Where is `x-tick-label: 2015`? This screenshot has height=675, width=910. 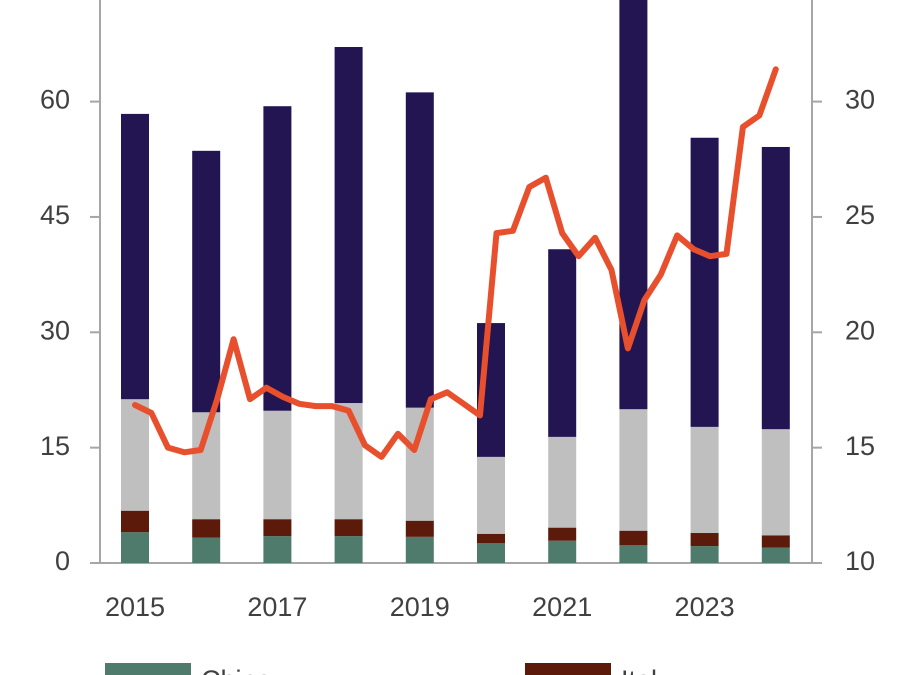
x-tick-label: 2015 is located at coordinates (135, 607).